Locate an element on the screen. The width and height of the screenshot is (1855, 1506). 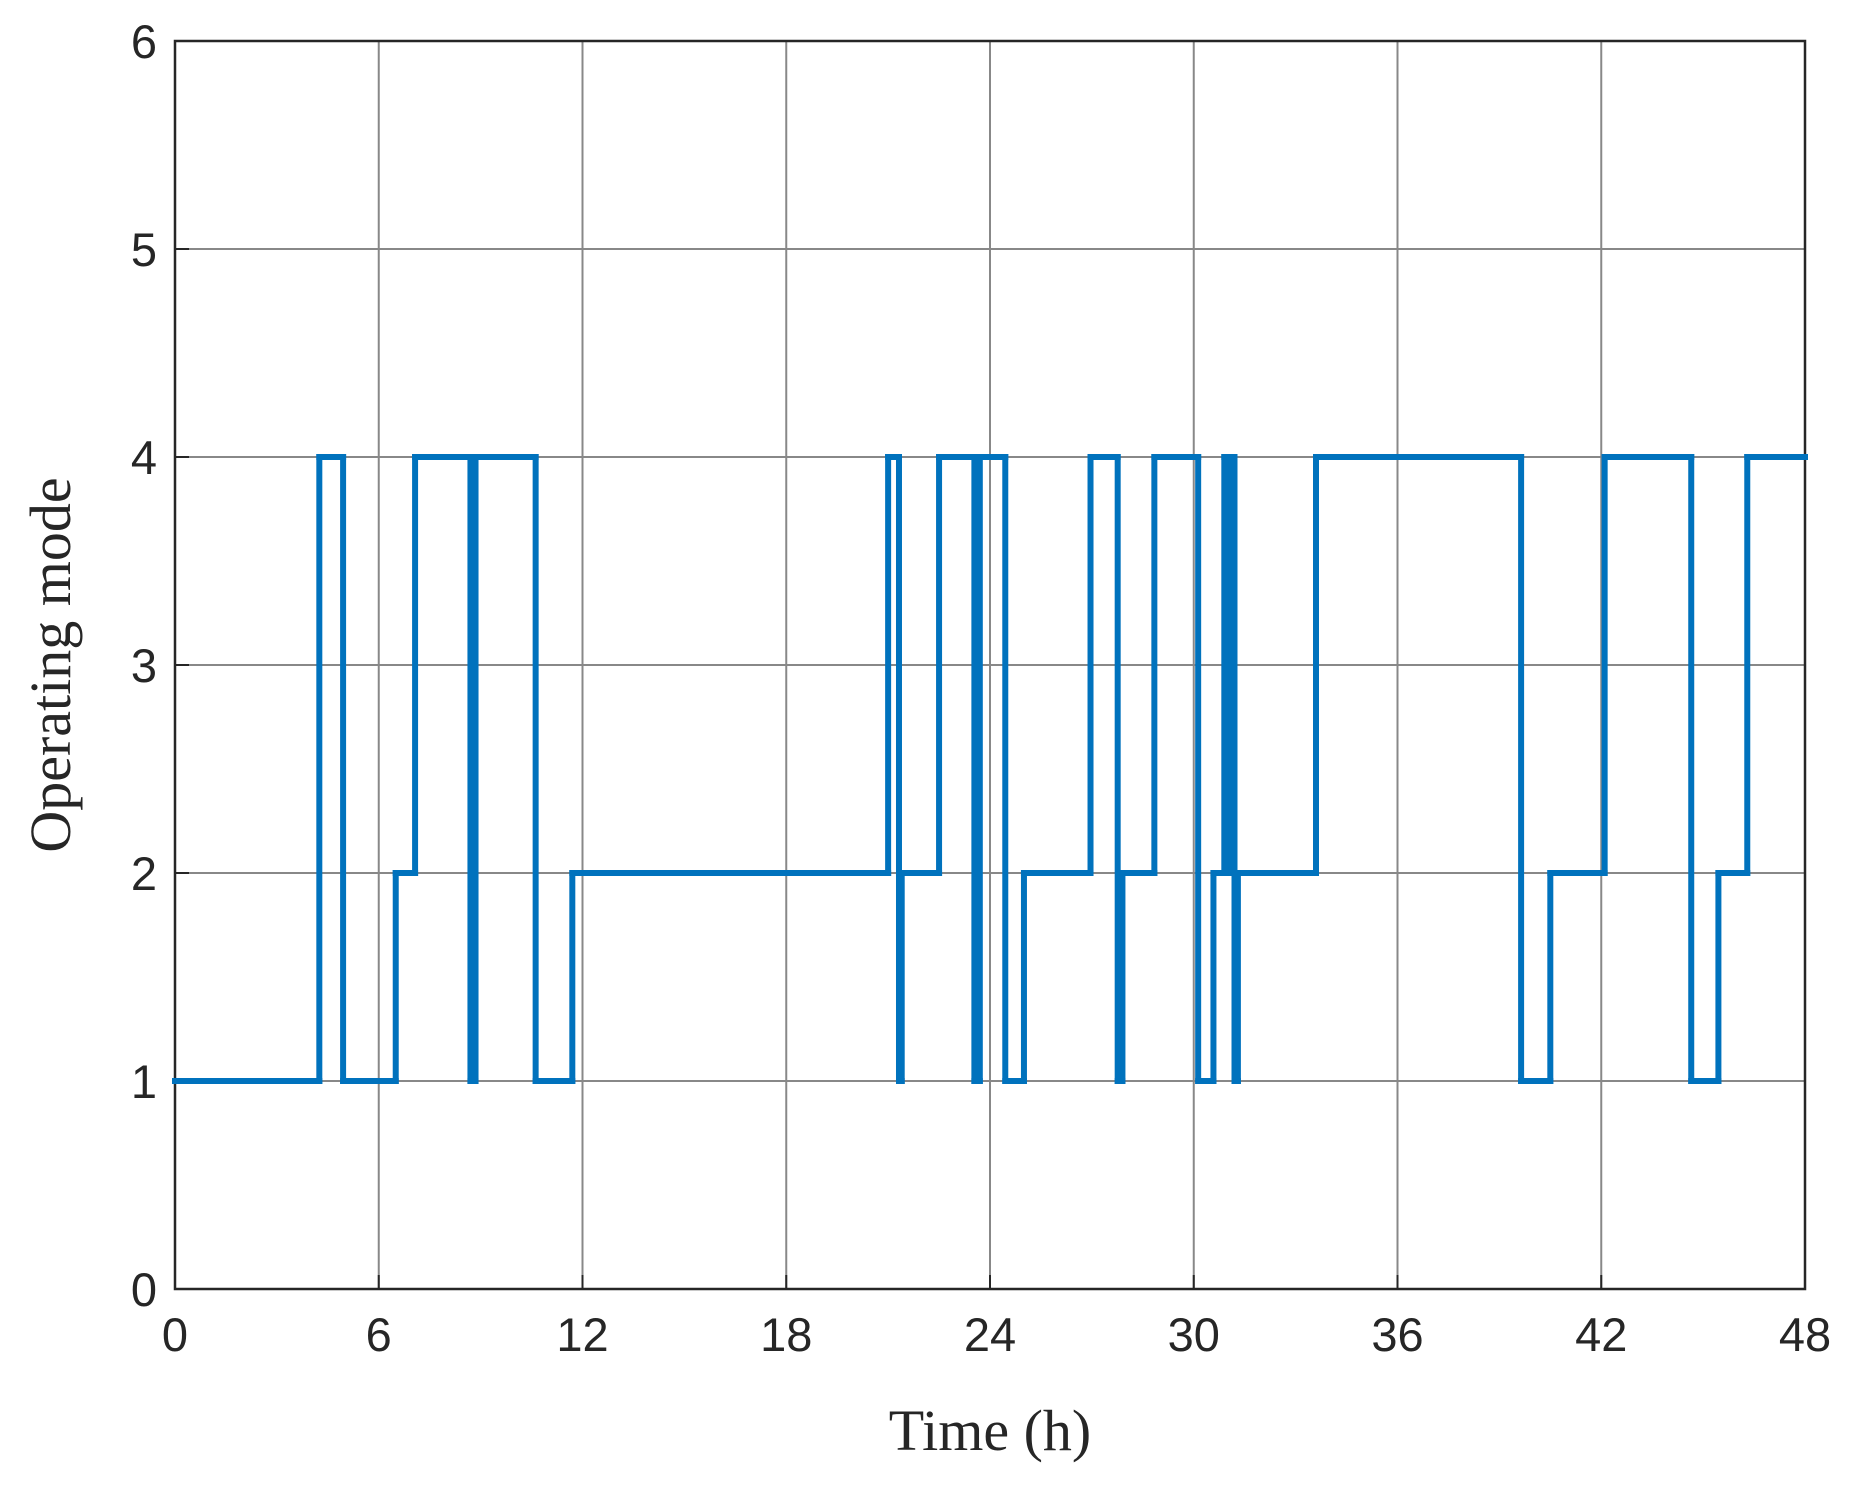
x-tick-label: 24 is located at coordinates (990, 1334).